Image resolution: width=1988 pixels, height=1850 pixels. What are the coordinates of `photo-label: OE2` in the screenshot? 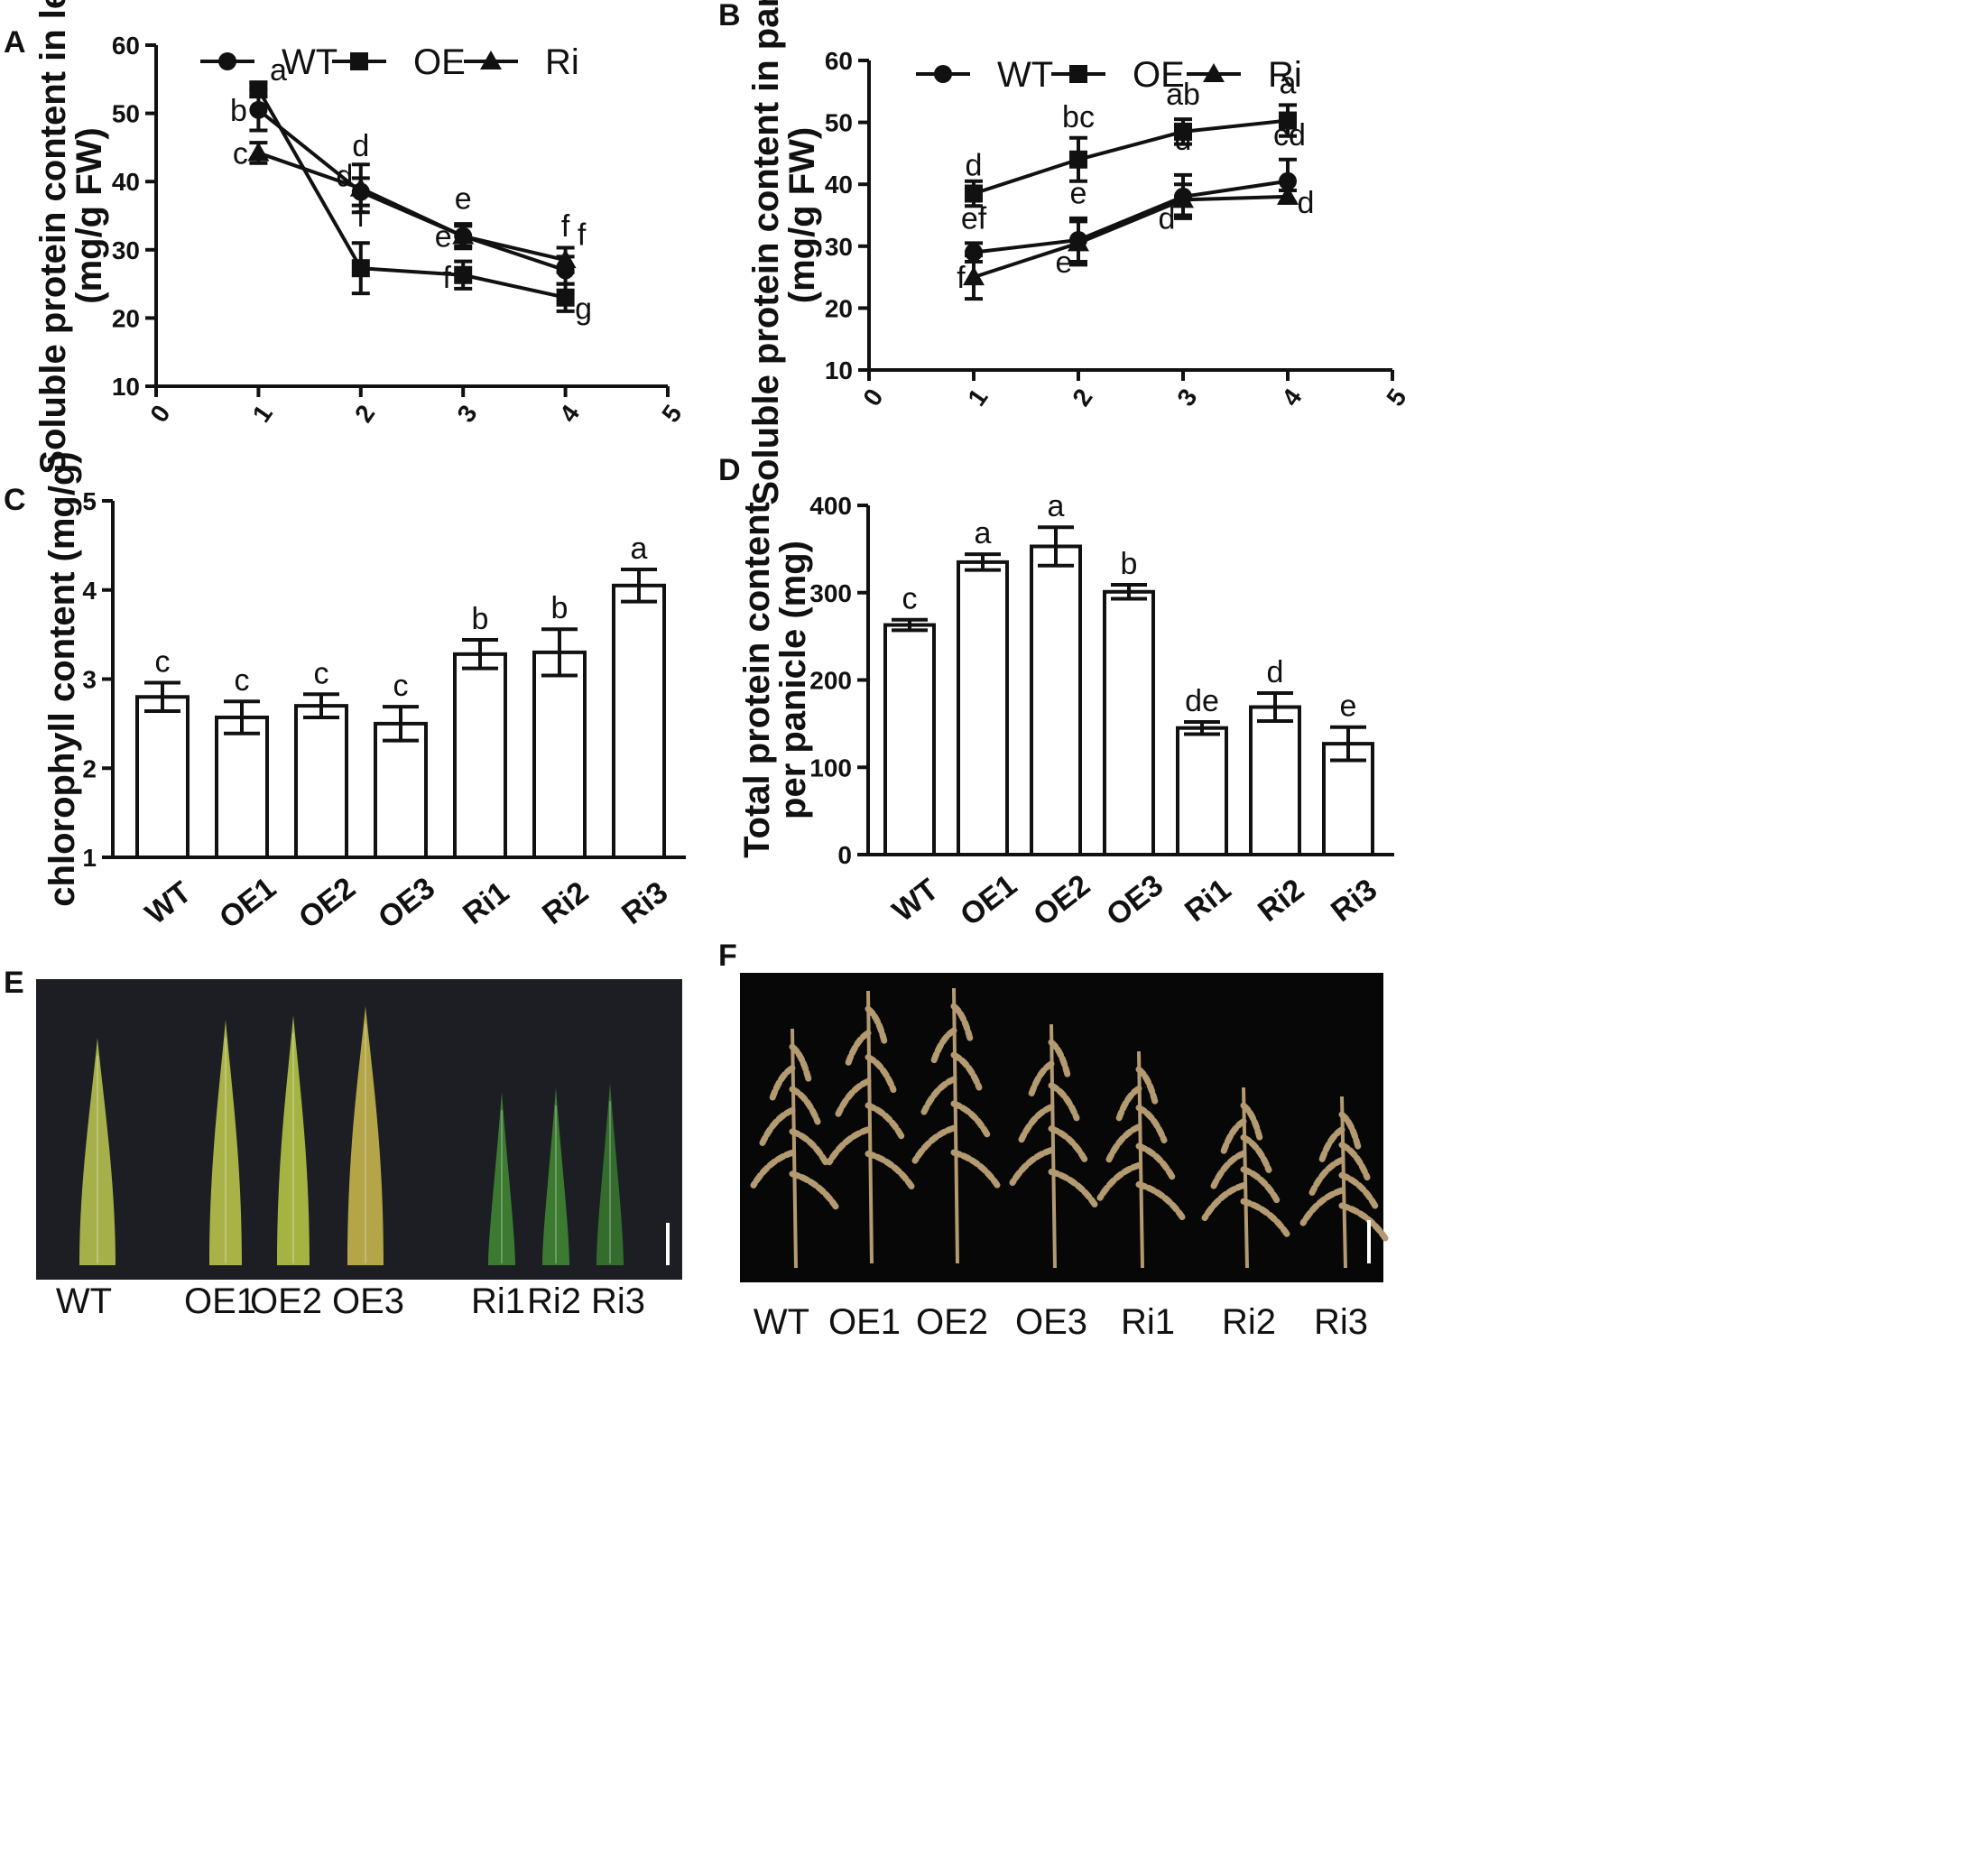 It's located at (952, 1322).